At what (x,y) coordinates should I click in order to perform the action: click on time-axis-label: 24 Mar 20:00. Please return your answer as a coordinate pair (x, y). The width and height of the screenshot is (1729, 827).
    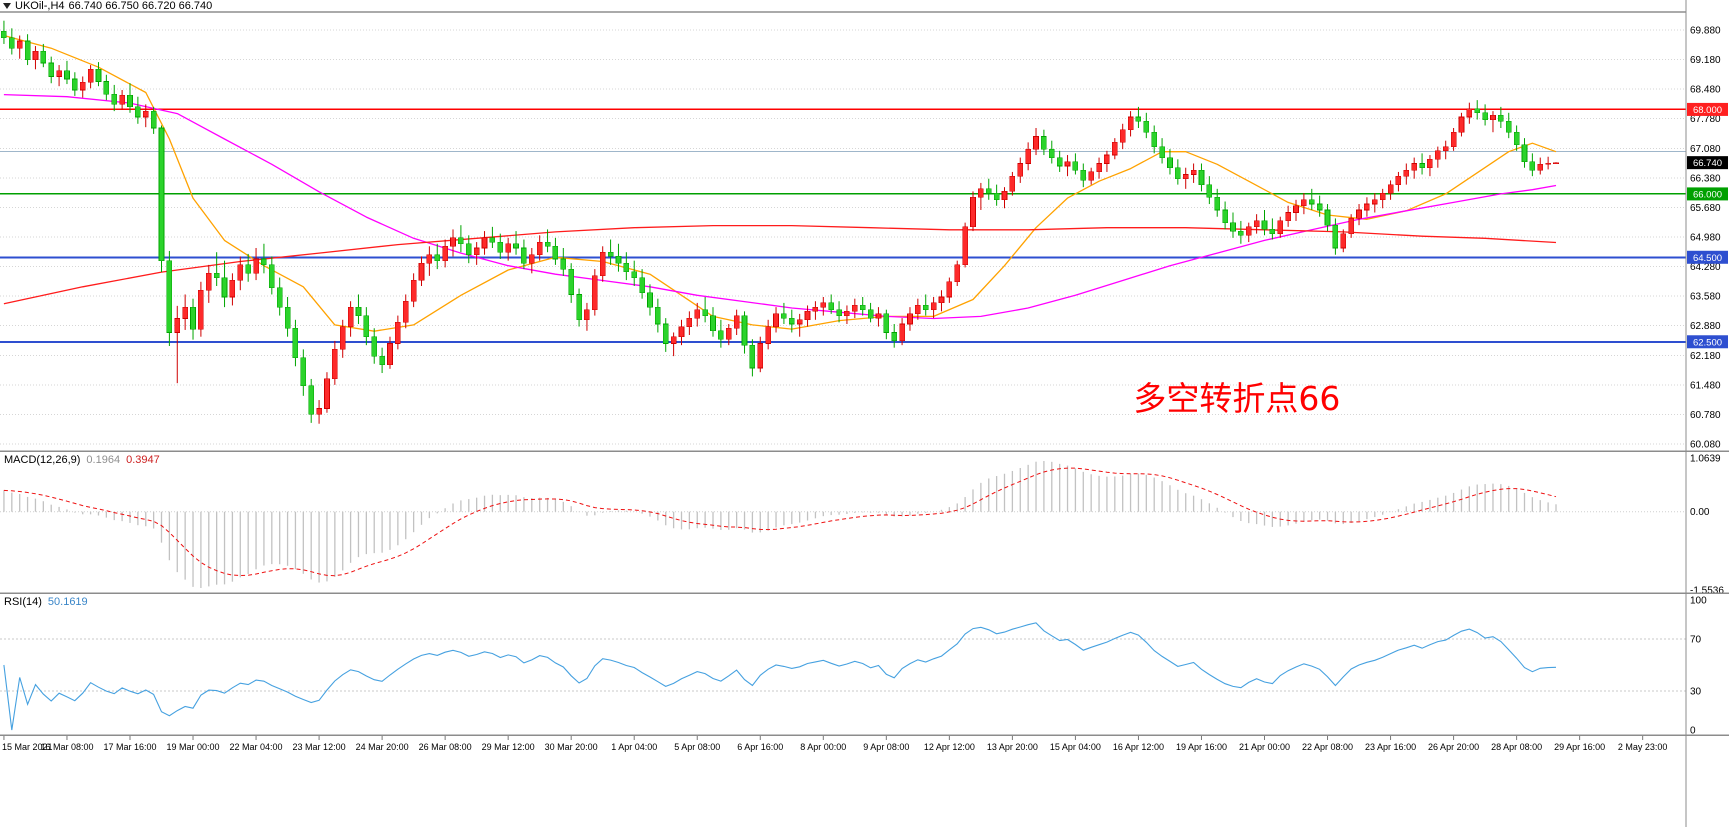
    Looking at the image, I should click on (382, 747).